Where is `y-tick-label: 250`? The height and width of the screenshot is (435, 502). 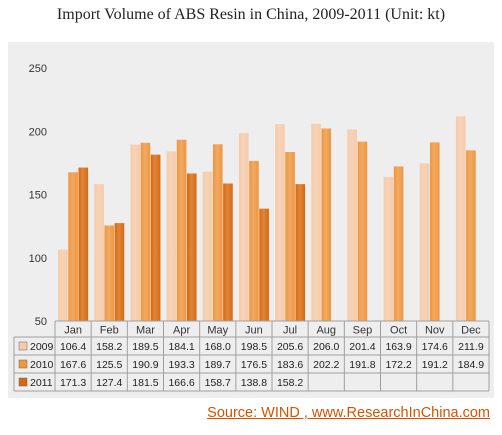 y-tick-label: 250 is located at coordinates (38, 69).